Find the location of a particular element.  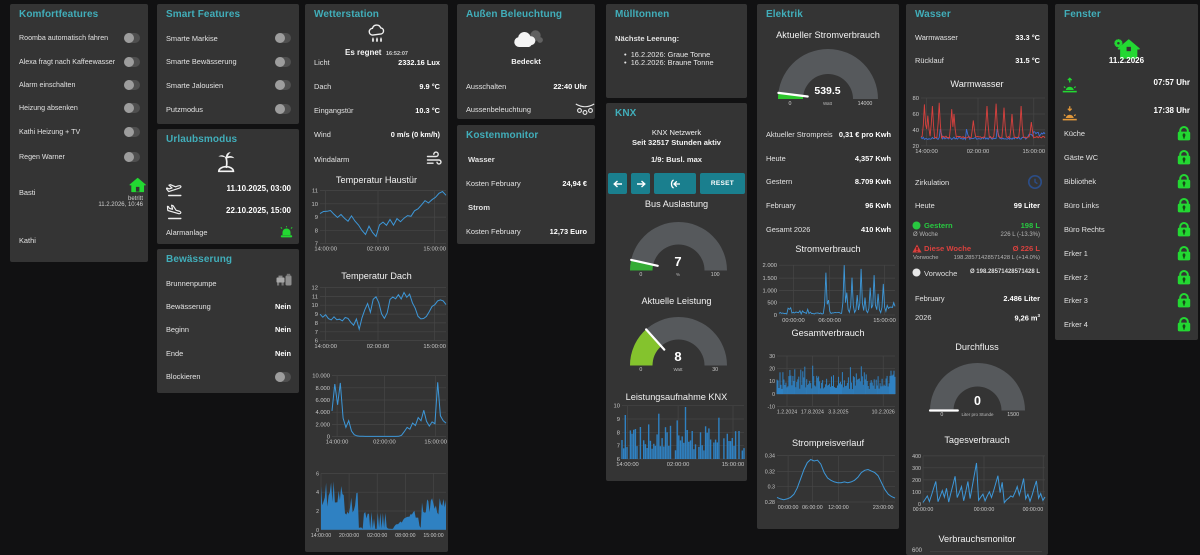

svg-text: 1.500 is located at coordinates (769, 279).